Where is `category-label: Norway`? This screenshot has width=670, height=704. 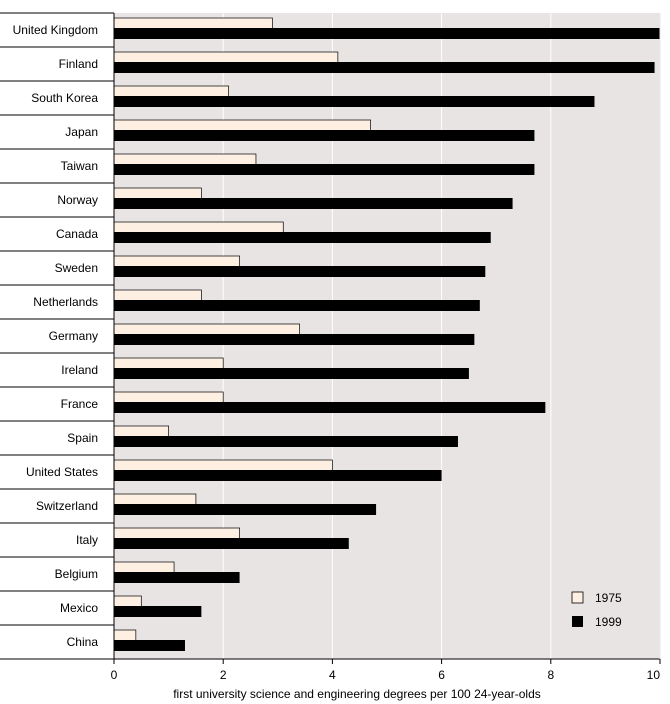
category-label: Norway is located at coordinates (77, 200).